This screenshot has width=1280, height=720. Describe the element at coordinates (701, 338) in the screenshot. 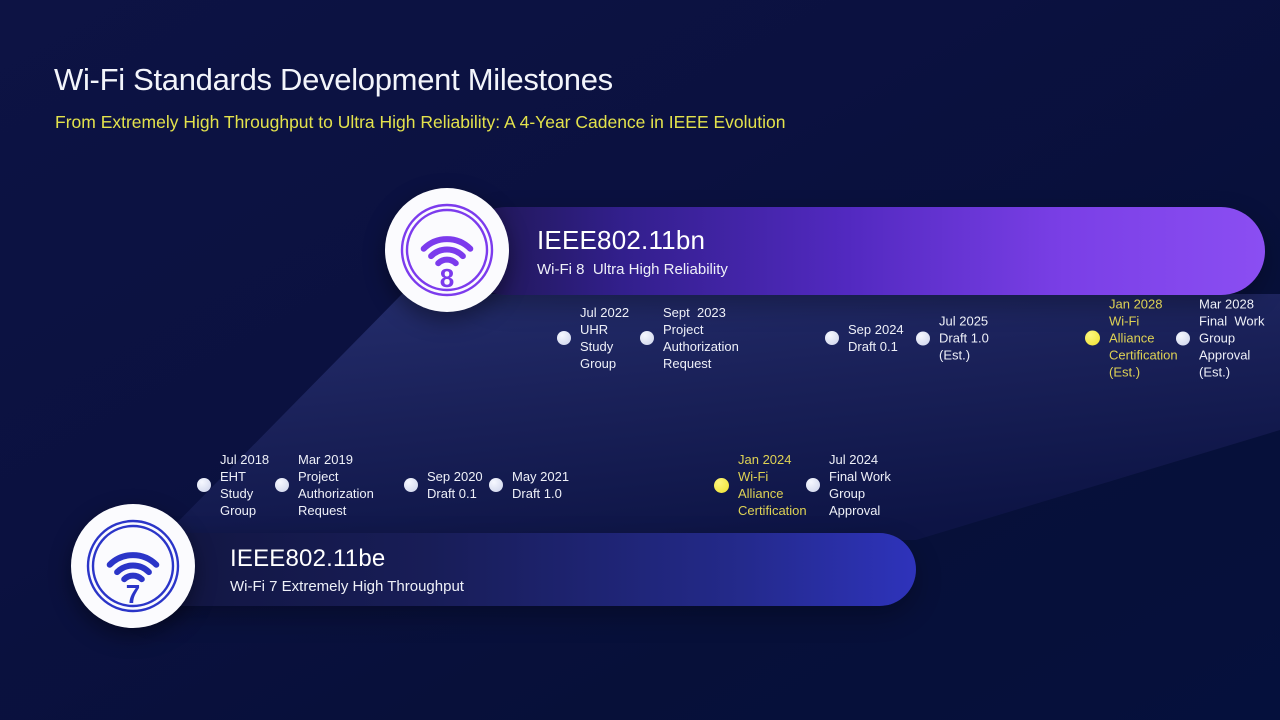

I see `milestone-label: Sept 2023 Project Authorization Request` at that location.